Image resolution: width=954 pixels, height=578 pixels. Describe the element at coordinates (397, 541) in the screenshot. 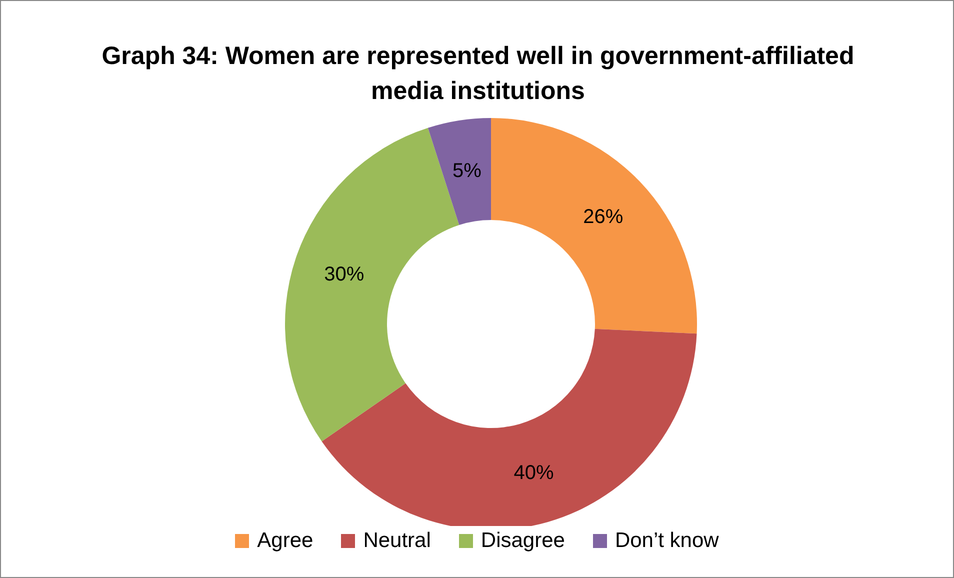

I see `legend-label: Neutral` at that location.